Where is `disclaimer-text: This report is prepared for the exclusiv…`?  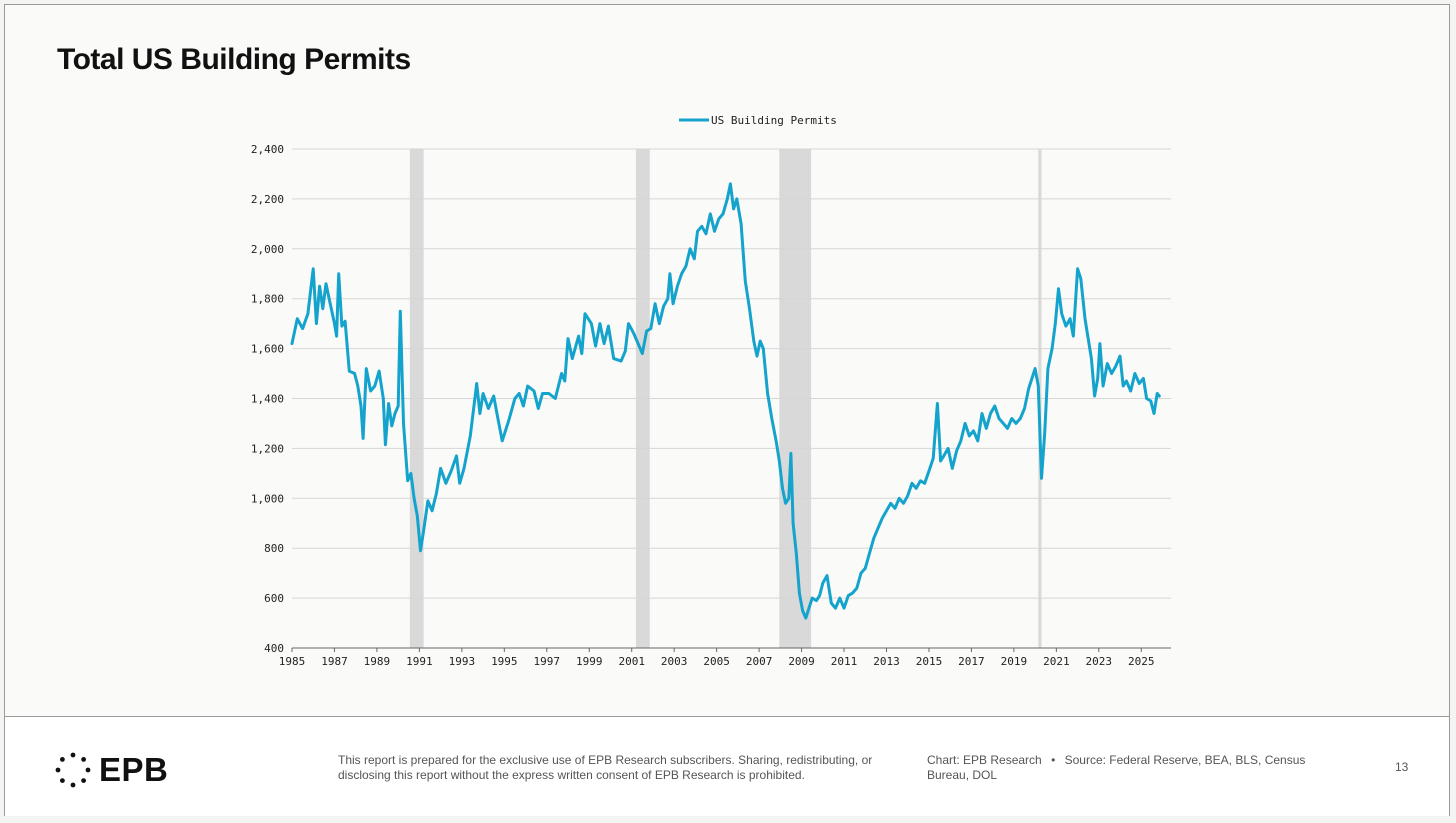 disclaimer-text: This report is prepared for the exclusiv… is located at coordinates (605, 767).